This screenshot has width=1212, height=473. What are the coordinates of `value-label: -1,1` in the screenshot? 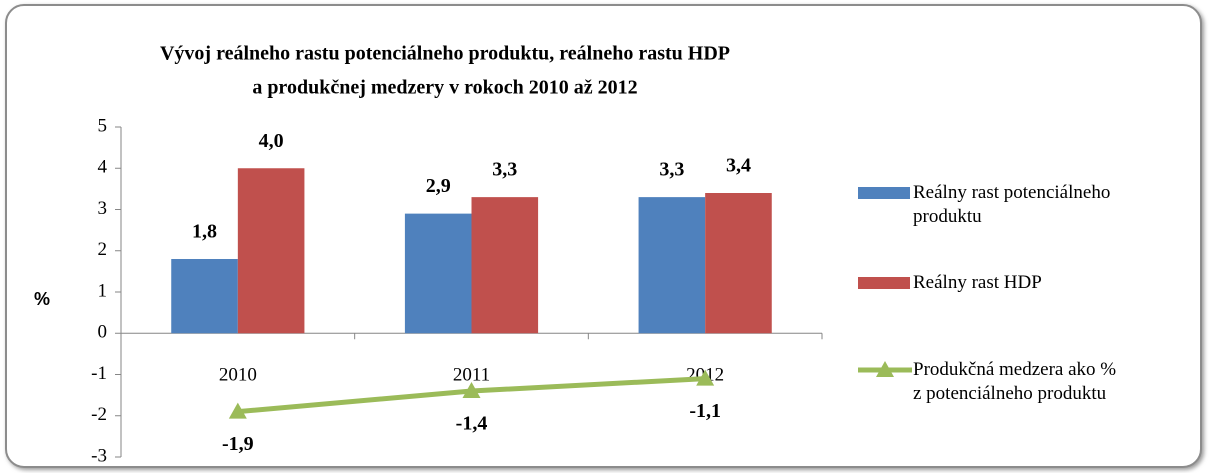 It's located at (705, 411).